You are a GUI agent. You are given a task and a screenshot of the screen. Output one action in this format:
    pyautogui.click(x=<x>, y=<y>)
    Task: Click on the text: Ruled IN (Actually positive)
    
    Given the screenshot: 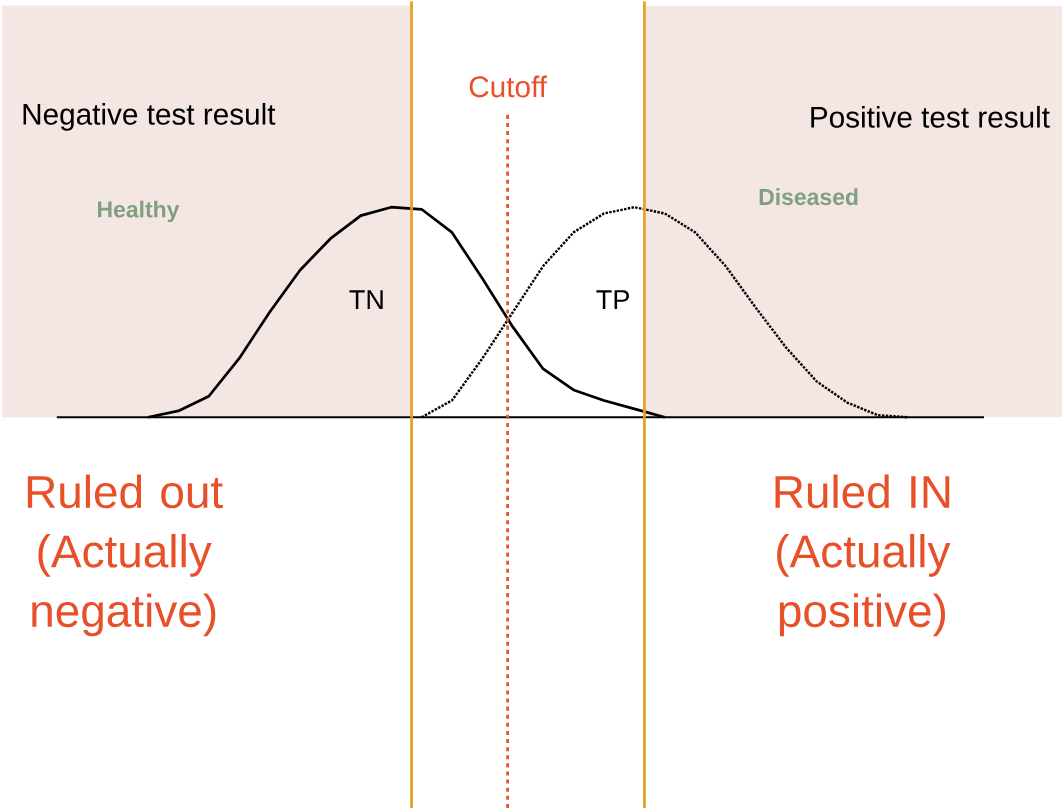 What is the action you would take?
    pyautogui.click(x=863, y=555)
    